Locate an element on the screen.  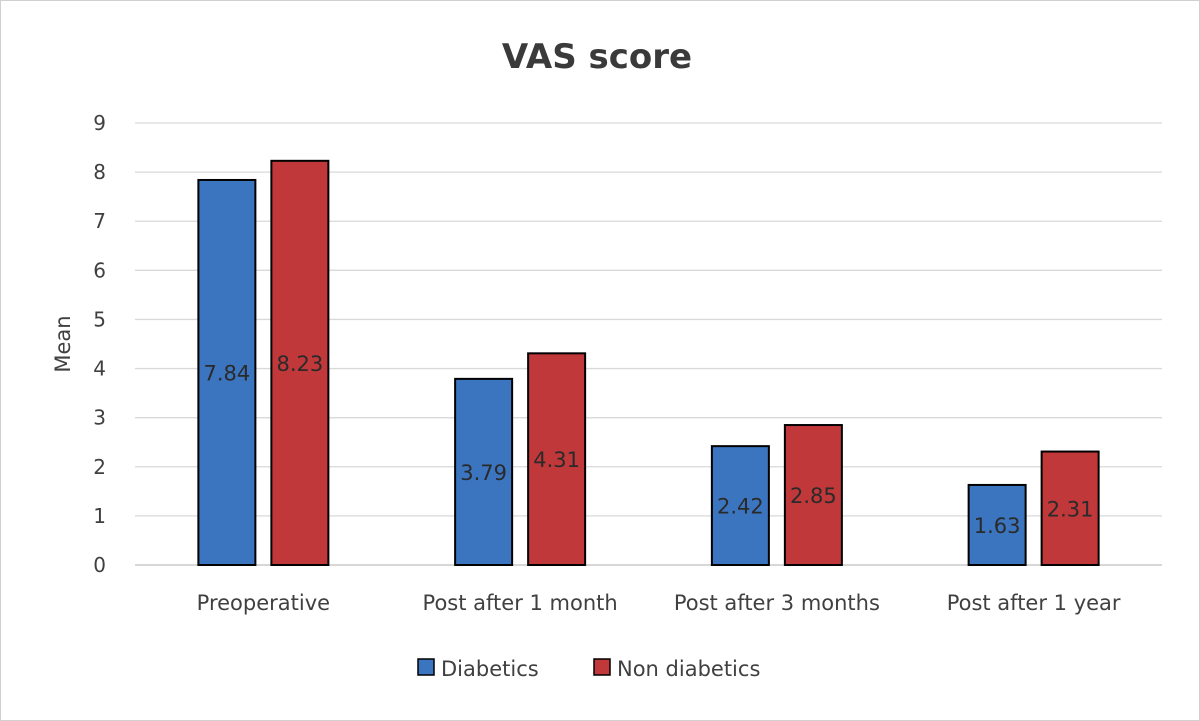
y-tick-label: 8 is located at coordinates (99, 172).